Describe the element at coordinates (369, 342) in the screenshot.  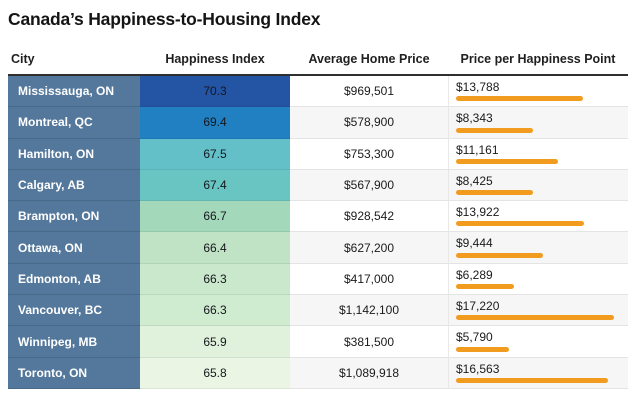
I see `average-home-price-cell: $381,500` at that location.